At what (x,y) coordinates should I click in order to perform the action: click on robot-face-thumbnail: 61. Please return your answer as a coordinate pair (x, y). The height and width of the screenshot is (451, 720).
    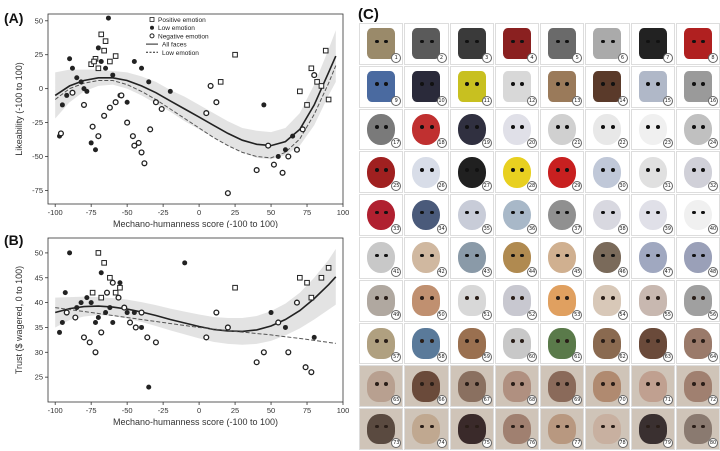
    Looking at the image, I should click on (562, 343).